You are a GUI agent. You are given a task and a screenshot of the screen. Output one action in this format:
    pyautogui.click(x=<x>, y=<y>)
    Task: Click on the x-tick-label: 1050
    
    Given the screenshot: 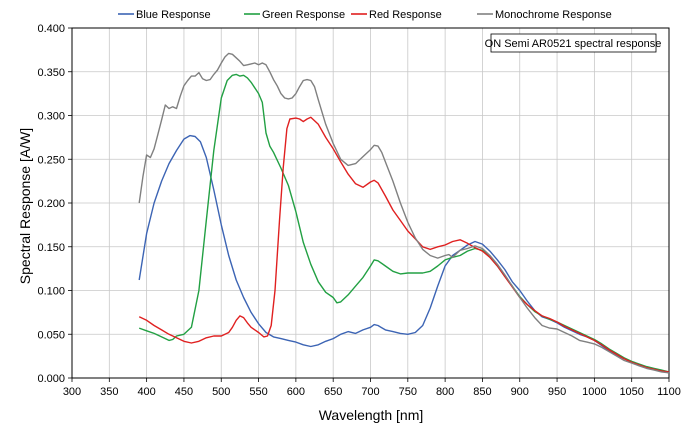 What is the action you would take?
    pyautogui.click(x=631, y=392)
    